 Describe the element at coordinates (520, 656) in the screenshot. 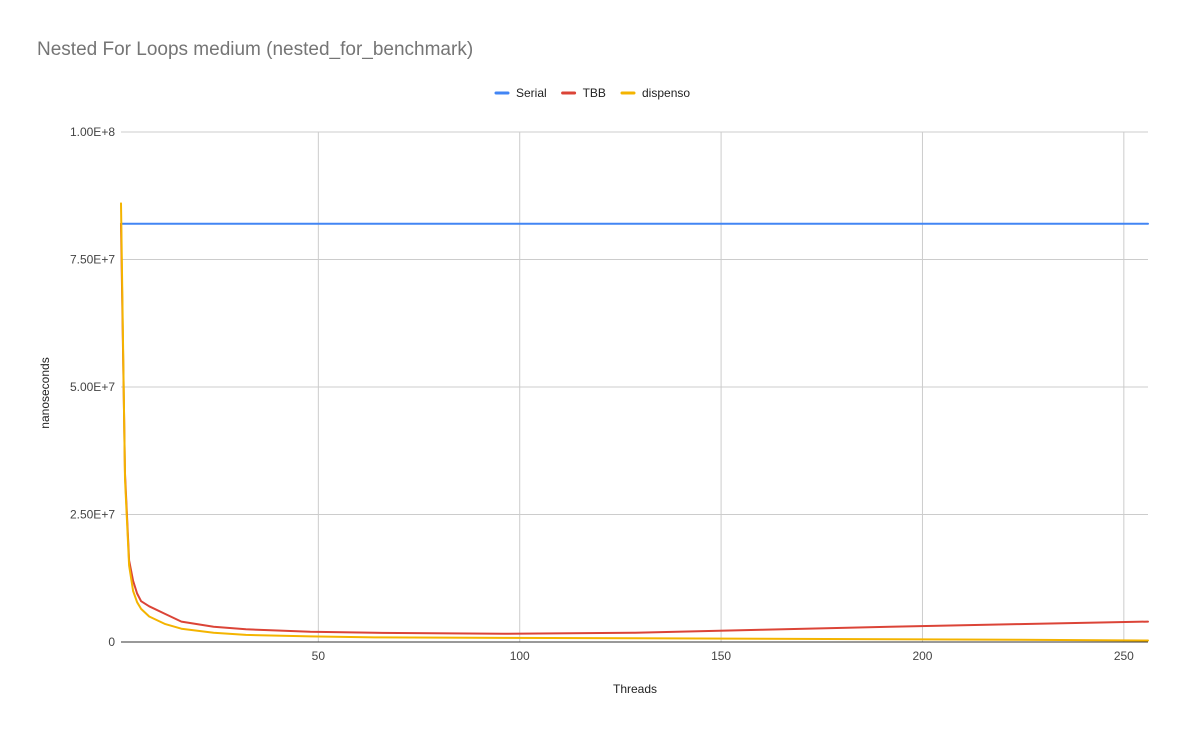

I see `x-tick-label: 100` at that location.